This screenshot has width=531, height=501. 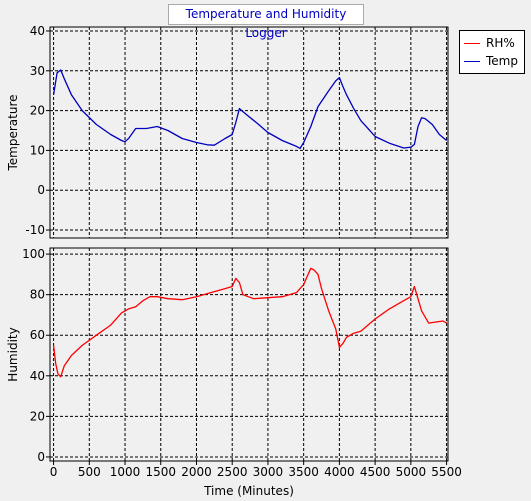 What do you see at coordinates (248, 491) in the screenshot?
I see `x-axis-label: Time (Minutes)` at bounding box center [248, 491].